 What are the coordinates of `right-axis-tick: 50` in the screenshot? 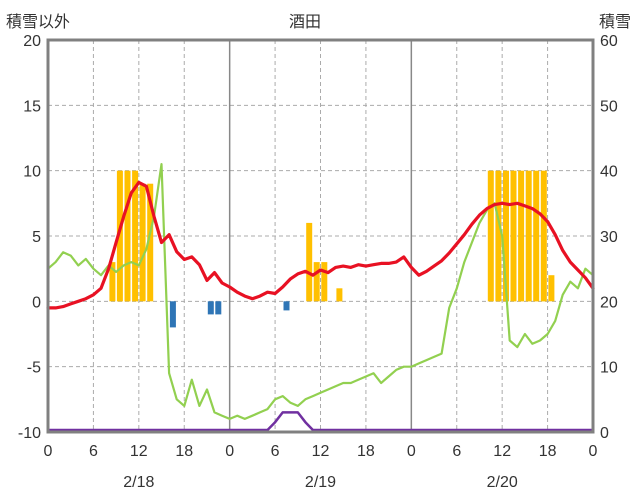 It's located at (609, 106).